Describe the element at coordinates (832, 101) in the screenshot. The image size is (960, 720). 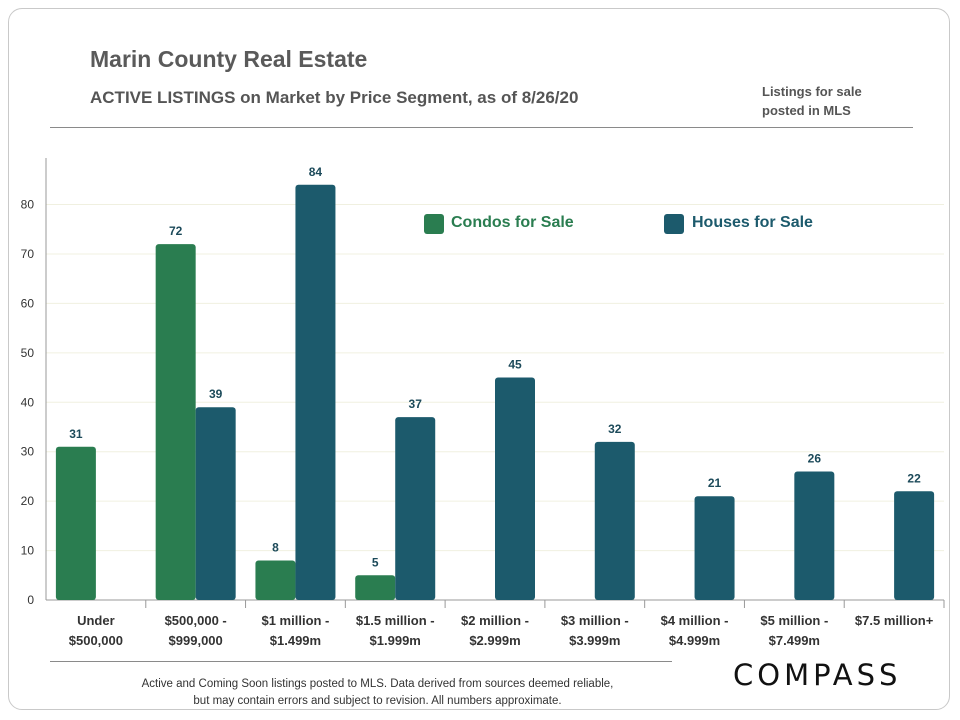
I see `listings-note: Listings for sale posted in MLS` at that location.